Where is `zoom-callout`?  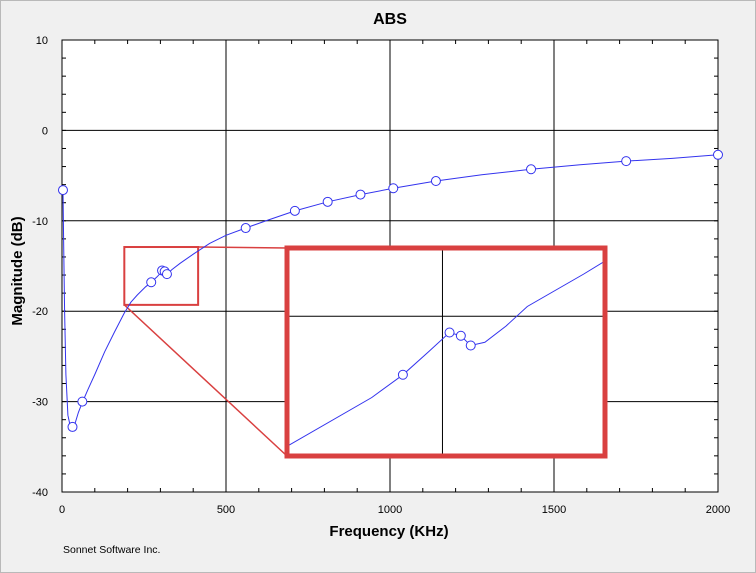 zoom-callout is located at coordinates (205, 351).